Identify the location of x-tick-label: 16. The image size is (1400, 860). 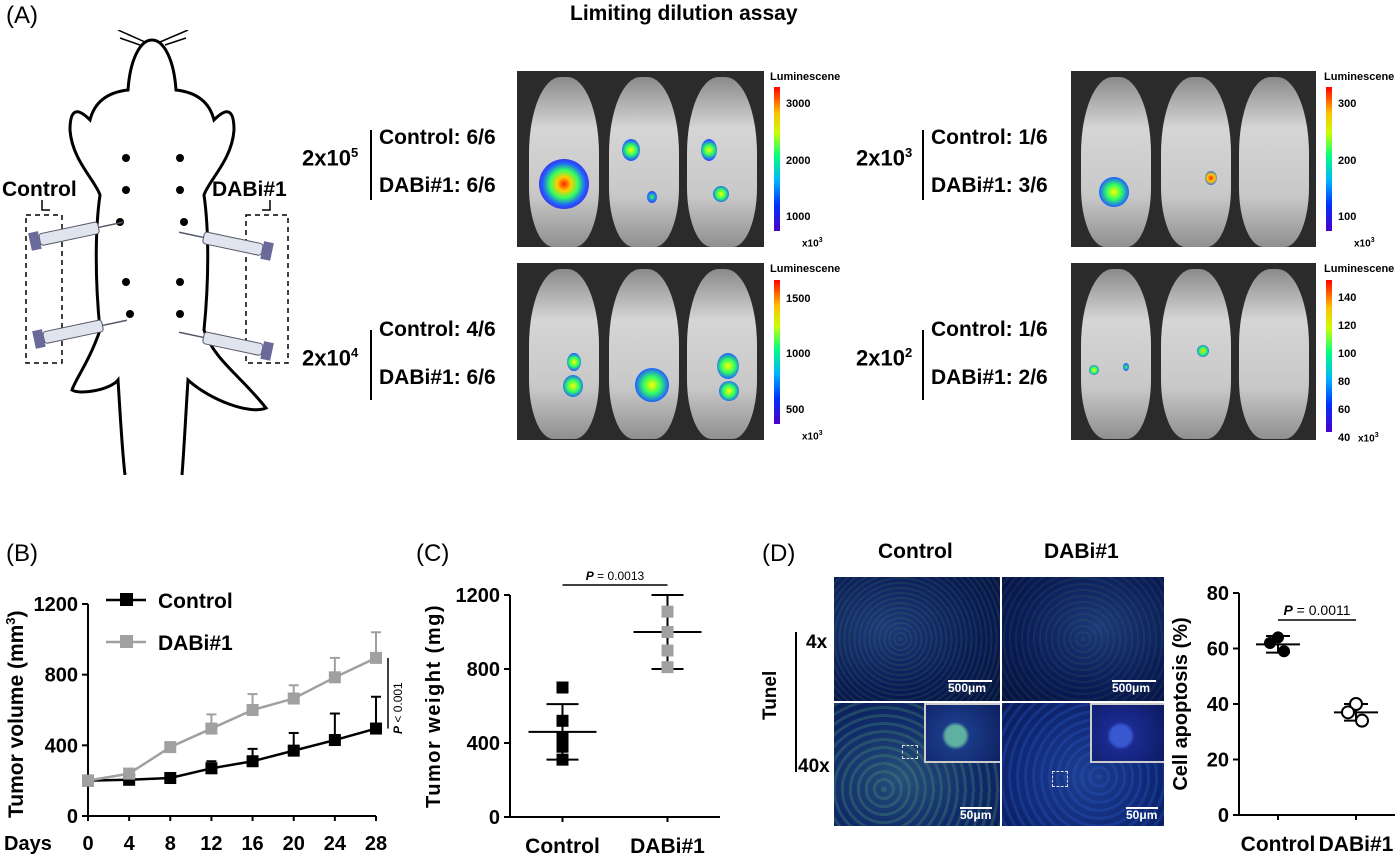
(252, 844).